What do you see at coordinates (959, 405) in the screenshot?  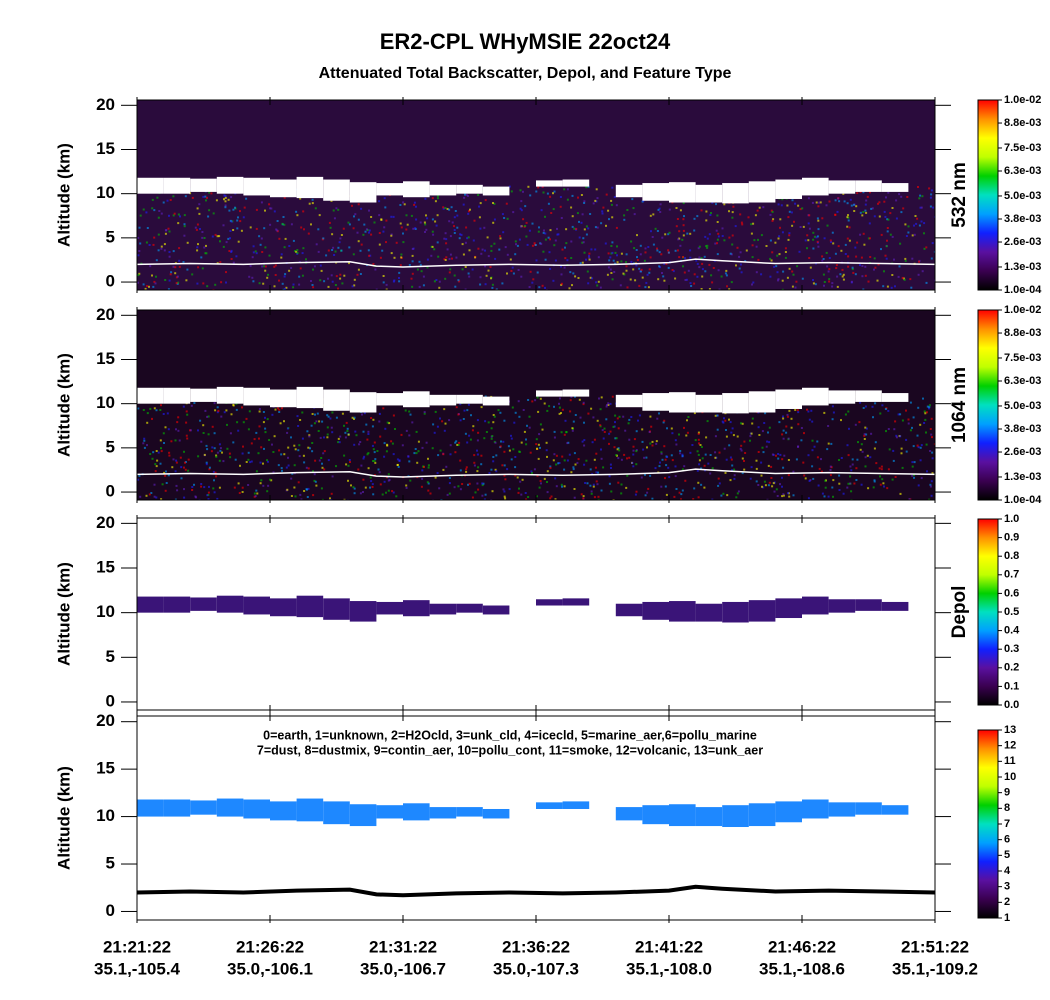 I see `colorbar-label: 1064 nm` at bounding box center [959, 405].